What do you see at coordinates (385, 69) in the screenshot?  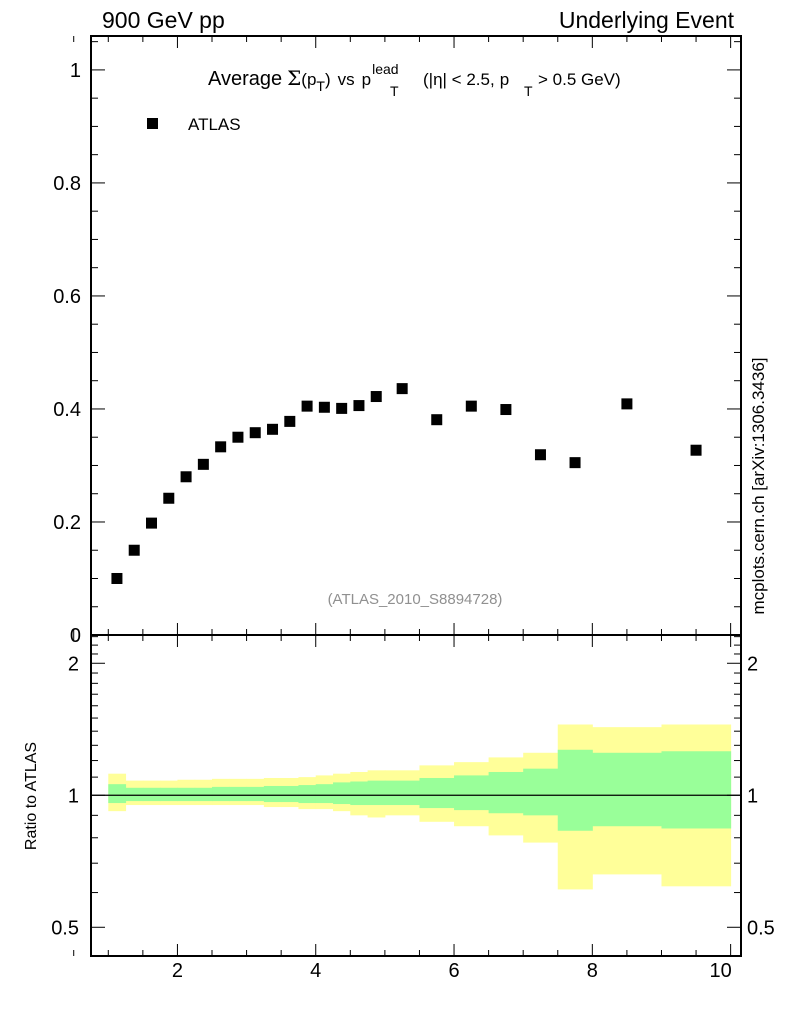 I see `title-lead-sup: lead` at bounding box center [385, 69].